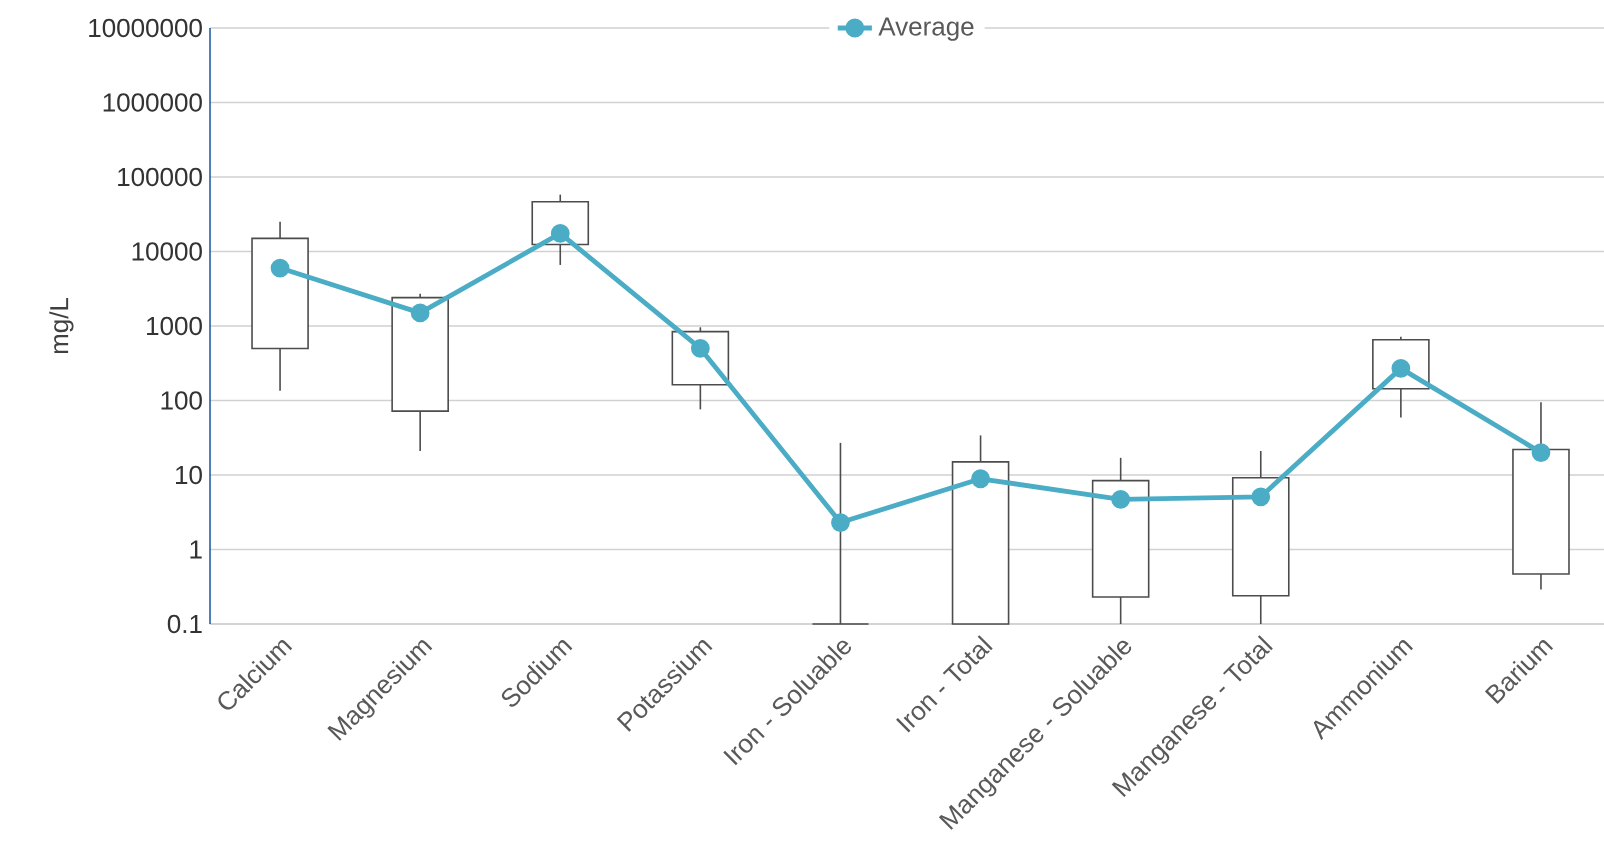 The image size is (1604, 868). Describe the element at coordinates (840, 533) in the screenshot. I see `candlestick` at that location.